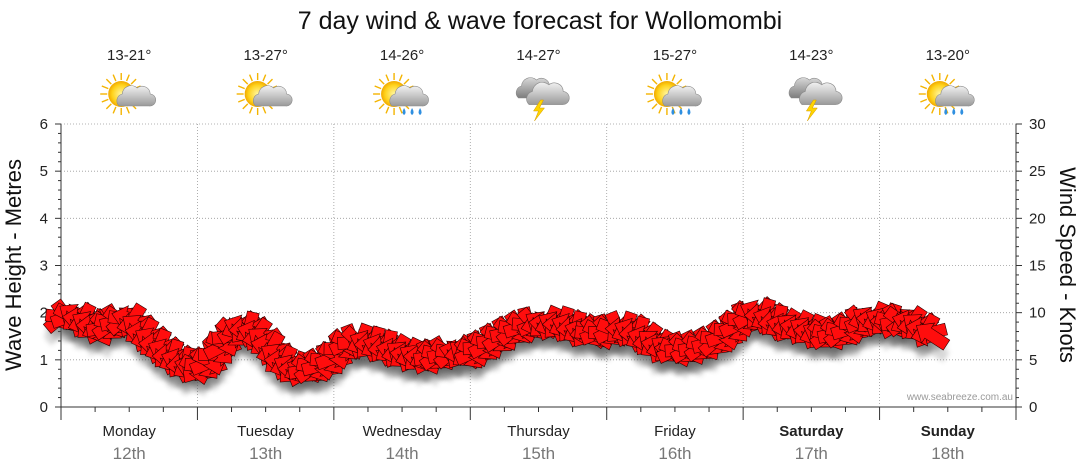 The image size is (1080, 475). Describe the element at coordinates (401, 94) in the screenshot. I see `sun-cloud-showers-icon` at that location.